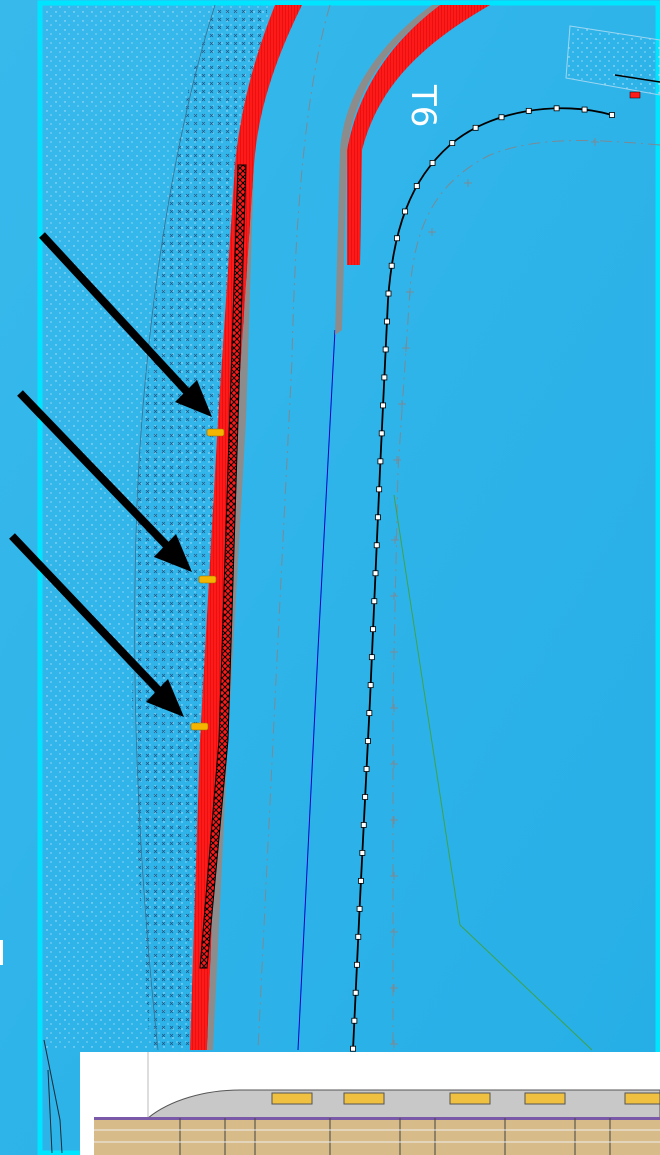 The image size is (660, 1155). Describe the element at coordinates (465, 1098) in the screenshot. I see `inset-grandstand-windows` at that location.